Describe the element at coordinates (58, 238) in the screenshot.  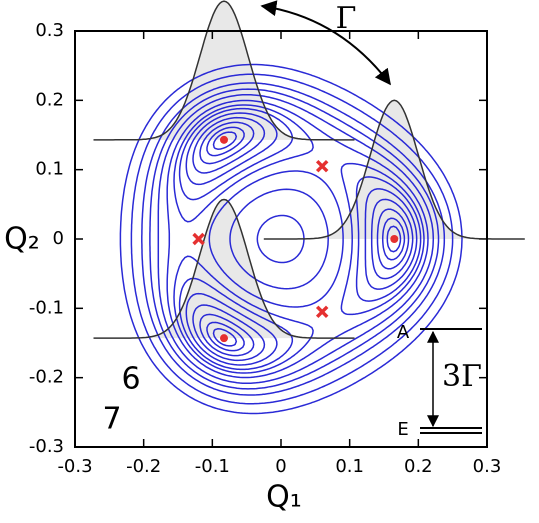
I see `y-tick-label: 0` at that location.